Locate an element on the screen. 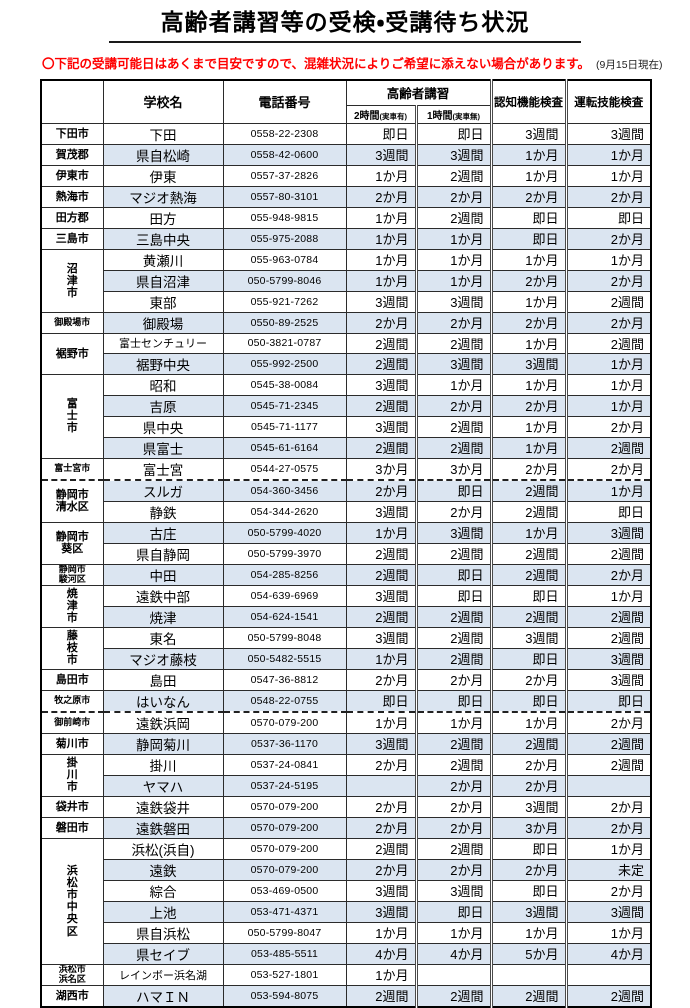 The height and width of the screenshot is (1008, 690). phone-cell: 050-5482-5515 is located at coordinates (284, 658).